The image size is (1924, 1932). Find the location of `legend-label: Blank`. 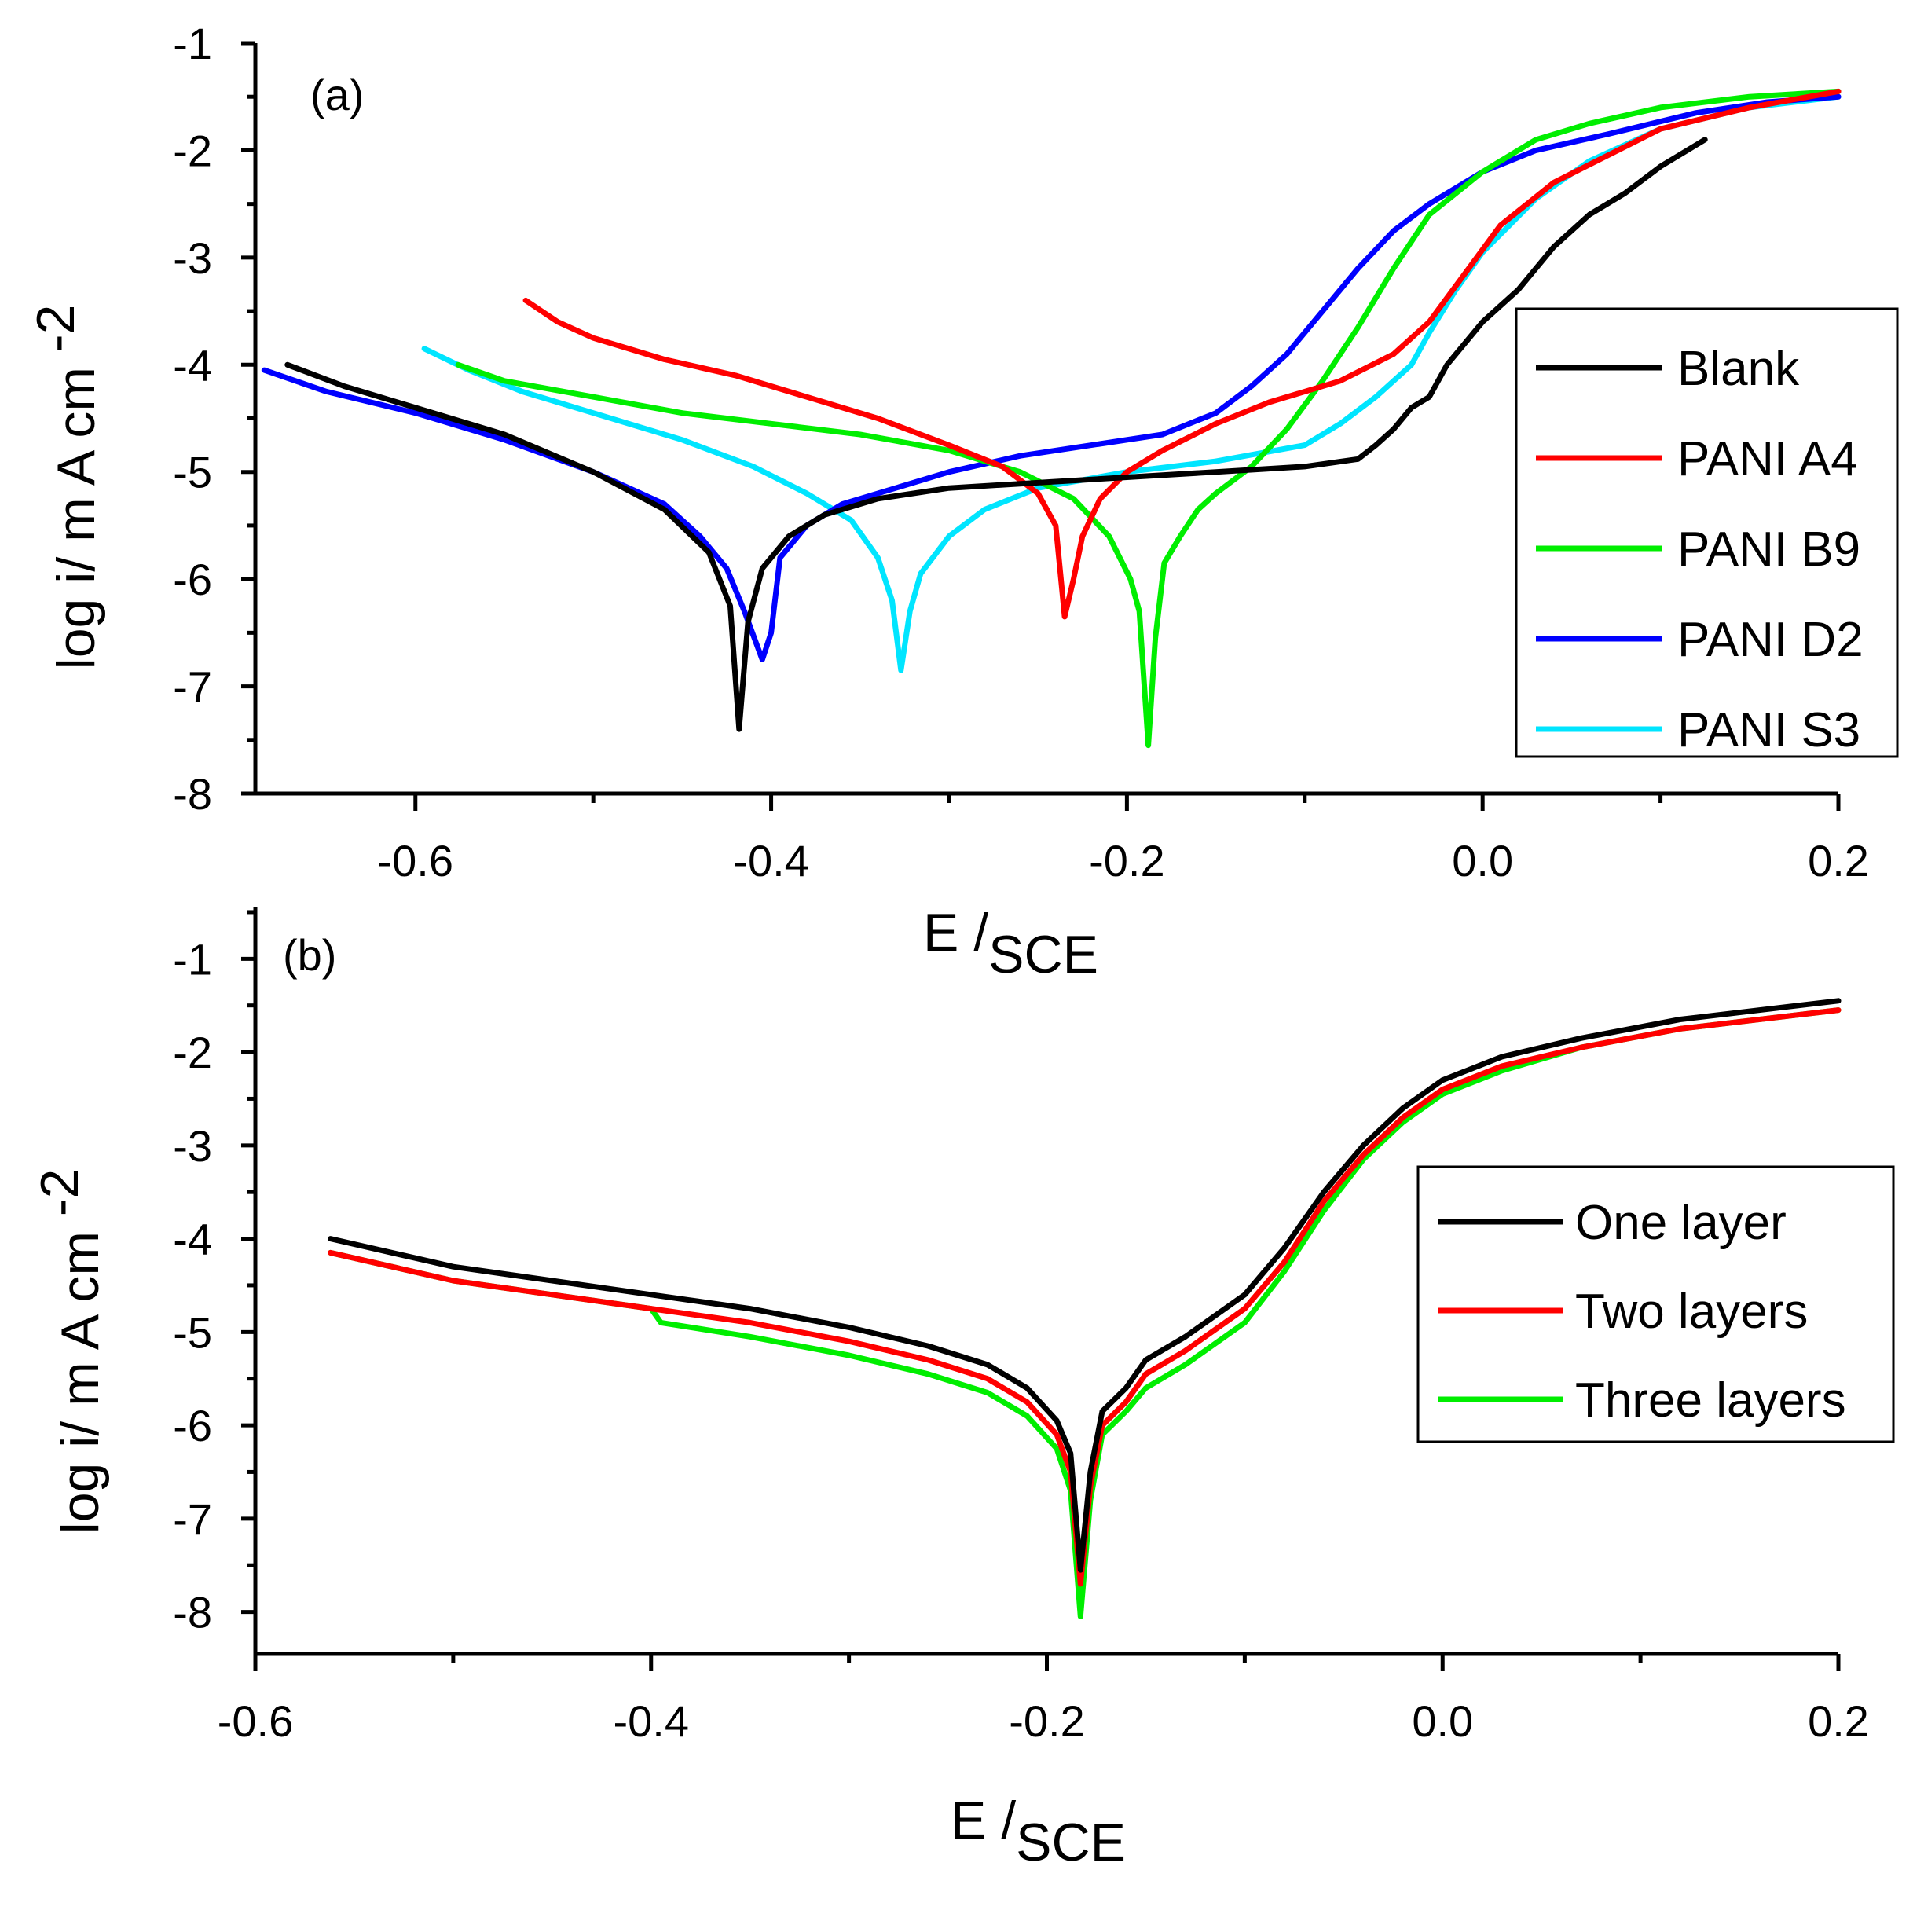

legend-label: Blank is located at coordinates (1738, 369).